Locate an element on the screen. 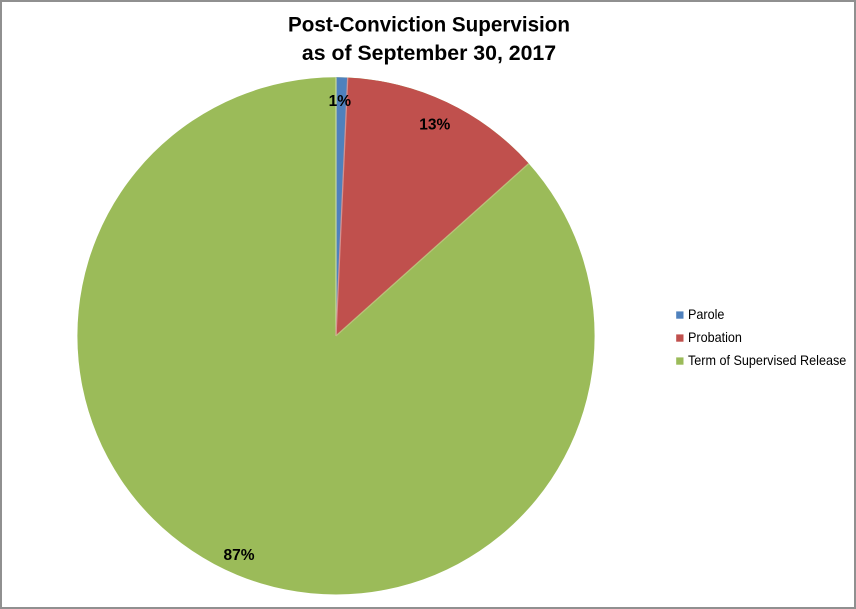  svg-text: 13% is located at coordinates (434, 124).